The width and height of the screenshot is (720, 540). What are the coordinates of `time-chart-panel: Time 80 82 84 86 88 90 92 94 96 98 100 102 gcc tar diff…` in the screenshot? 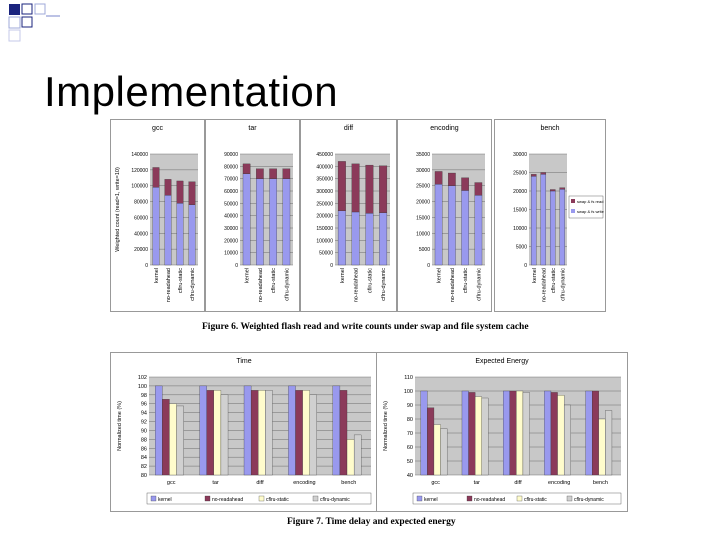 It's located at (244, 432).